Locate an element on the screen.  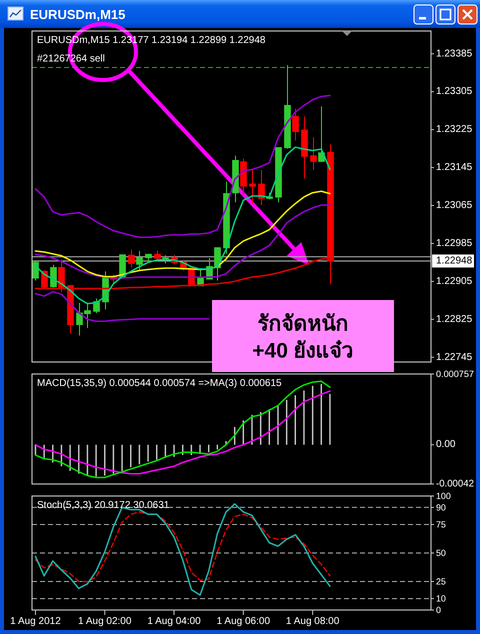
y-tick-label: 1.22985 is located at coordinates (454, 243).